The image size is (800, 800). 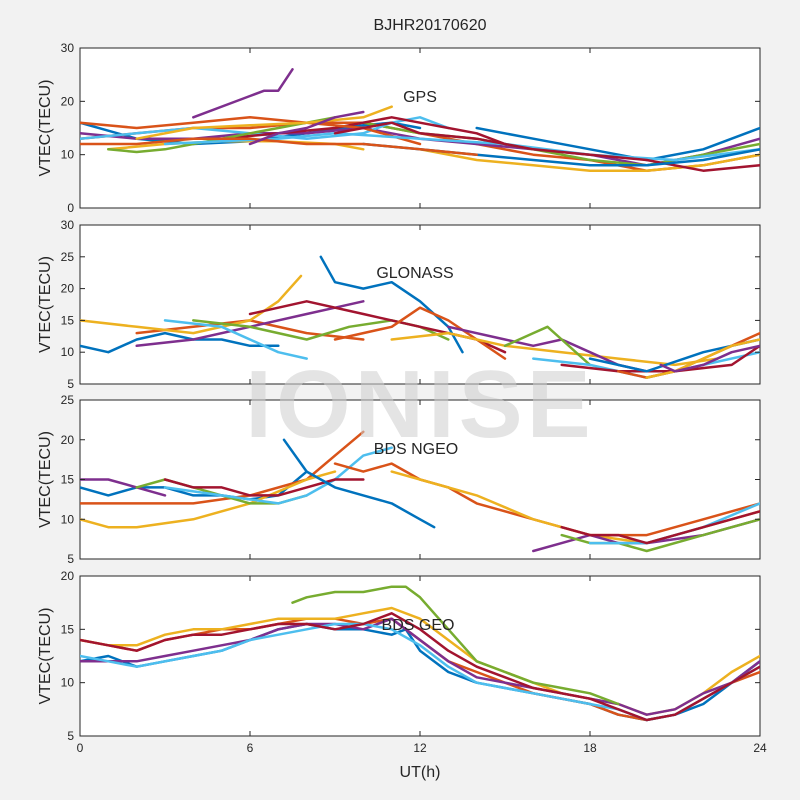 I want to click on y-tick-label: 0, so click(x=70, y=208).